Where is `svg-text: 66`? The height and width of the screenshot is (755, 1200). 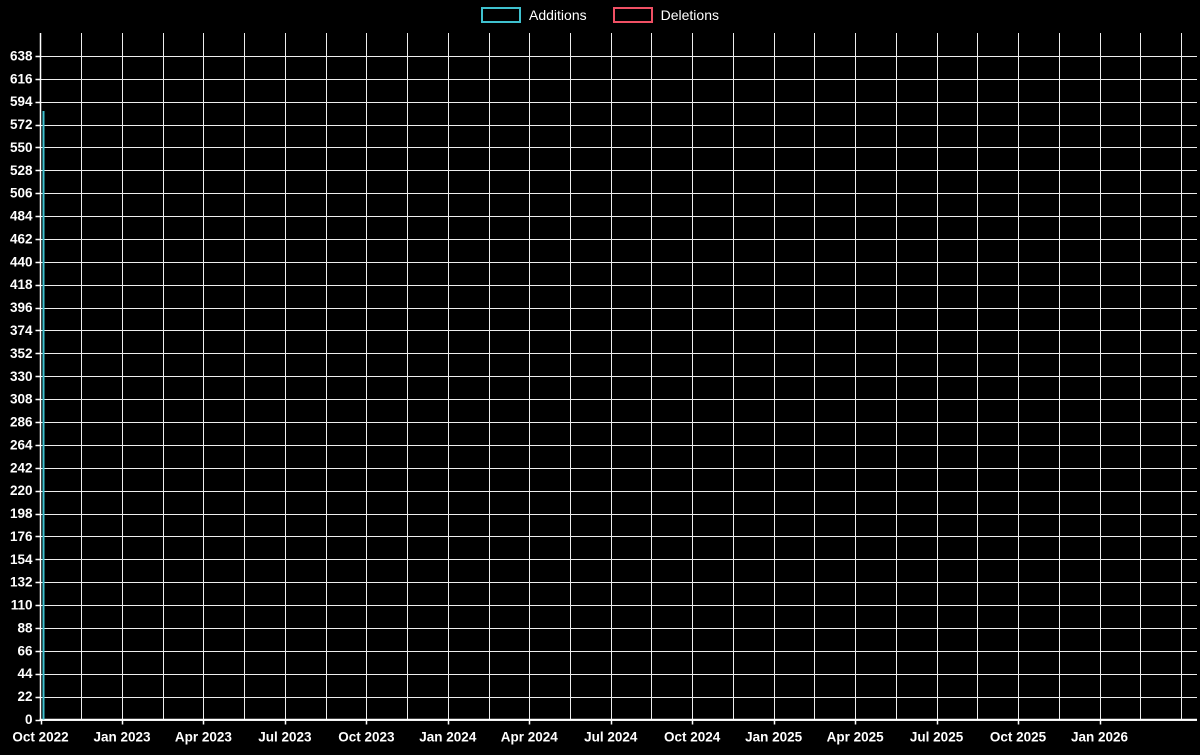
svg-text: 66 is located at coordinates (25, 650).